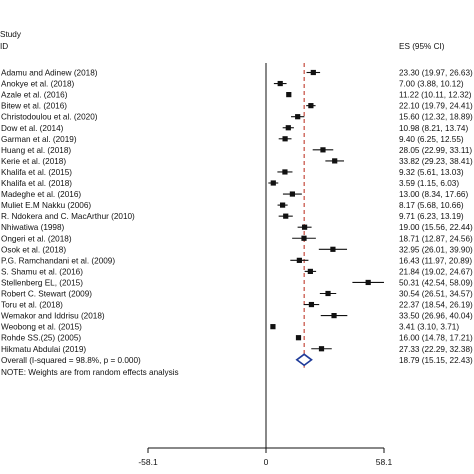 Image resolution: width=474 pixels, height=474 pixels. I want to click on study-label: Dow et al. (2014), so click(32, 128).